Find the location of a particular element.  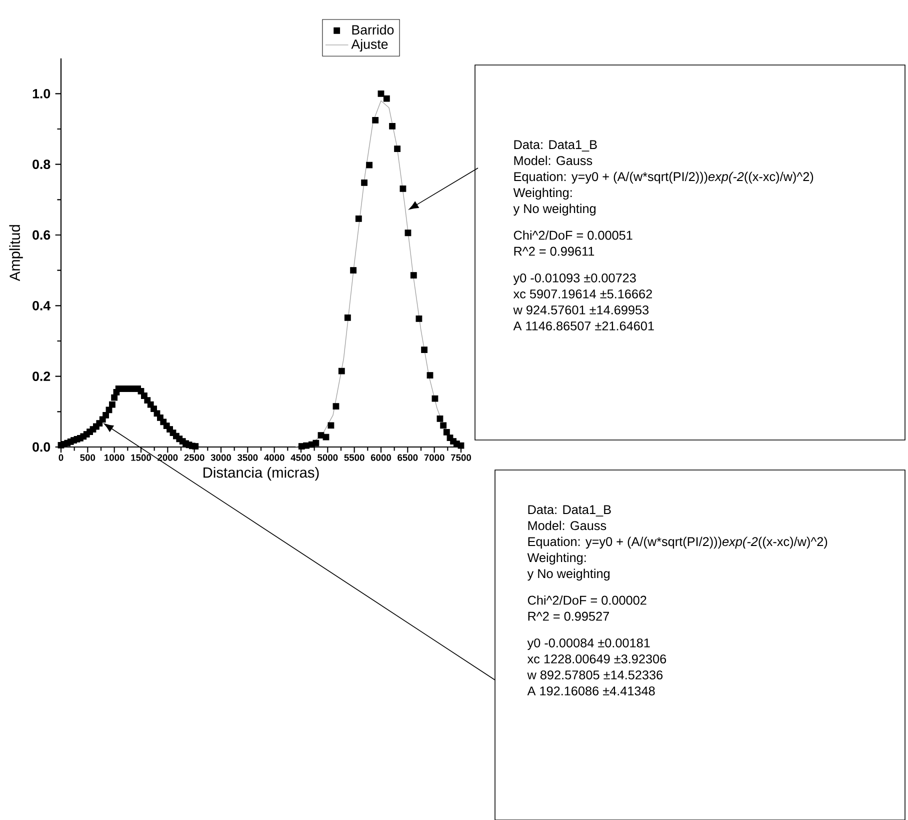

y-tick-label: 0.8 is located at coordinates (41, 164).